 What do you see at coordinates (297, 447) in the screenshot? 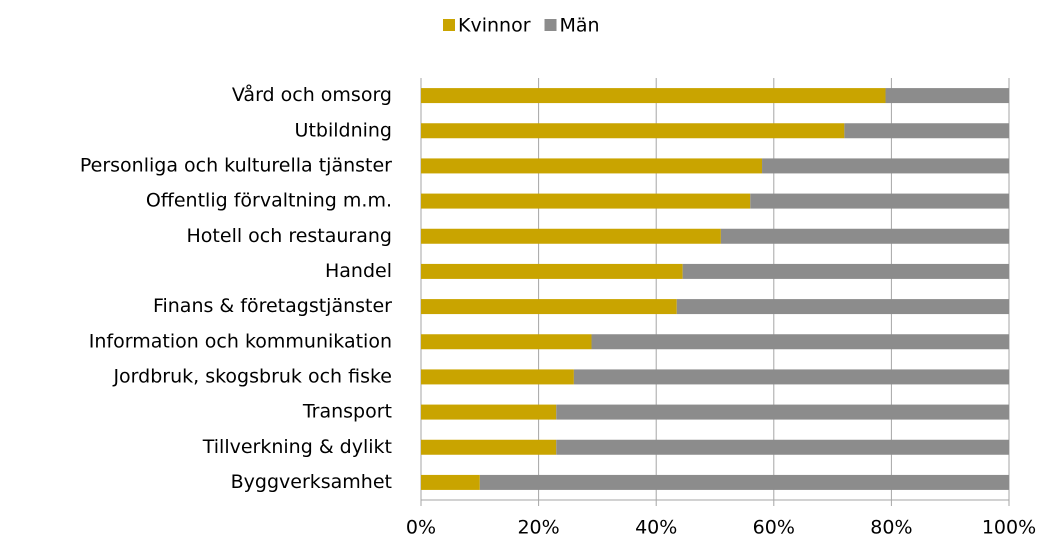
I see `y-tick-label: Tillverkning & dylikt` at bounding box center [297, 447].